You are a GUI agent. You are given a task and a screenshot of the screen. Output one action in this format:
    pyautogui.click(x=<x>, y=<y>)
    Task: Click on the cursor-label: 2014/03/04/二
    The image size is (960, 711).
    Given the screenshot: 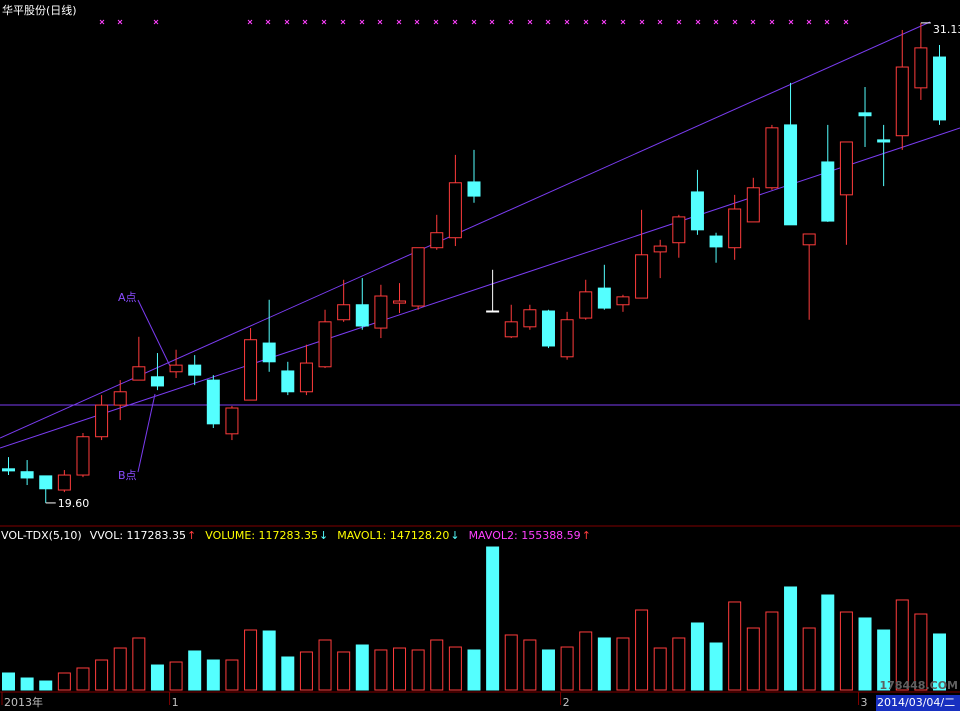 What is the action you would take?
    pyautogui.click(x=916, y=702)
    